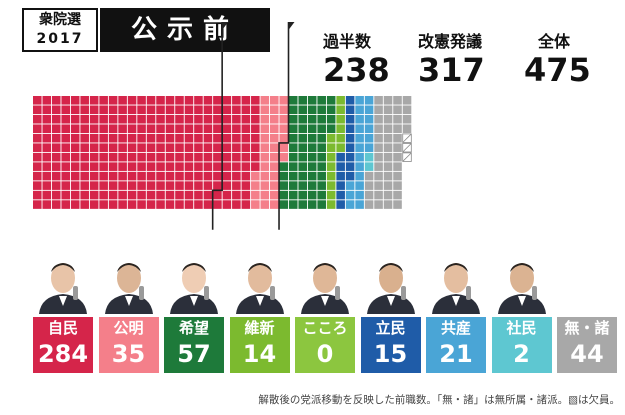 This screenshot has width=625, height=415. I want to click on party-seat-count: 44, so click(587, 354).